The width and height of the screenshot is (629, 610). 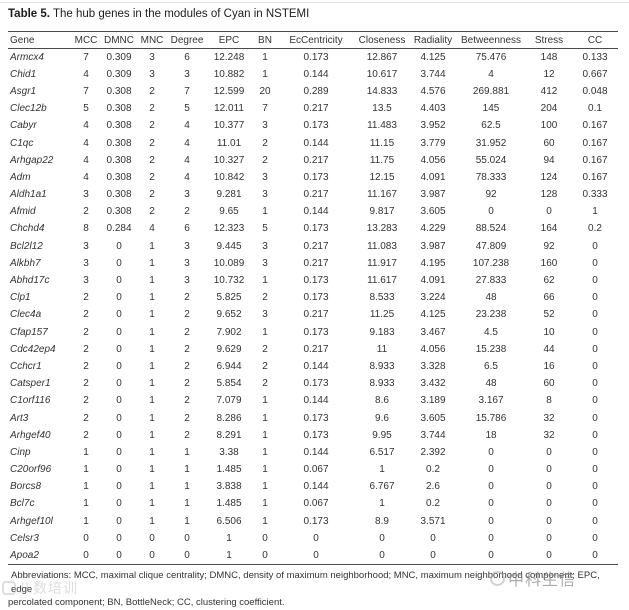 What do you see at coordinates (265, 109) in the screenshot?
I see `value-cell: 7` at bounding box center [265, 109].